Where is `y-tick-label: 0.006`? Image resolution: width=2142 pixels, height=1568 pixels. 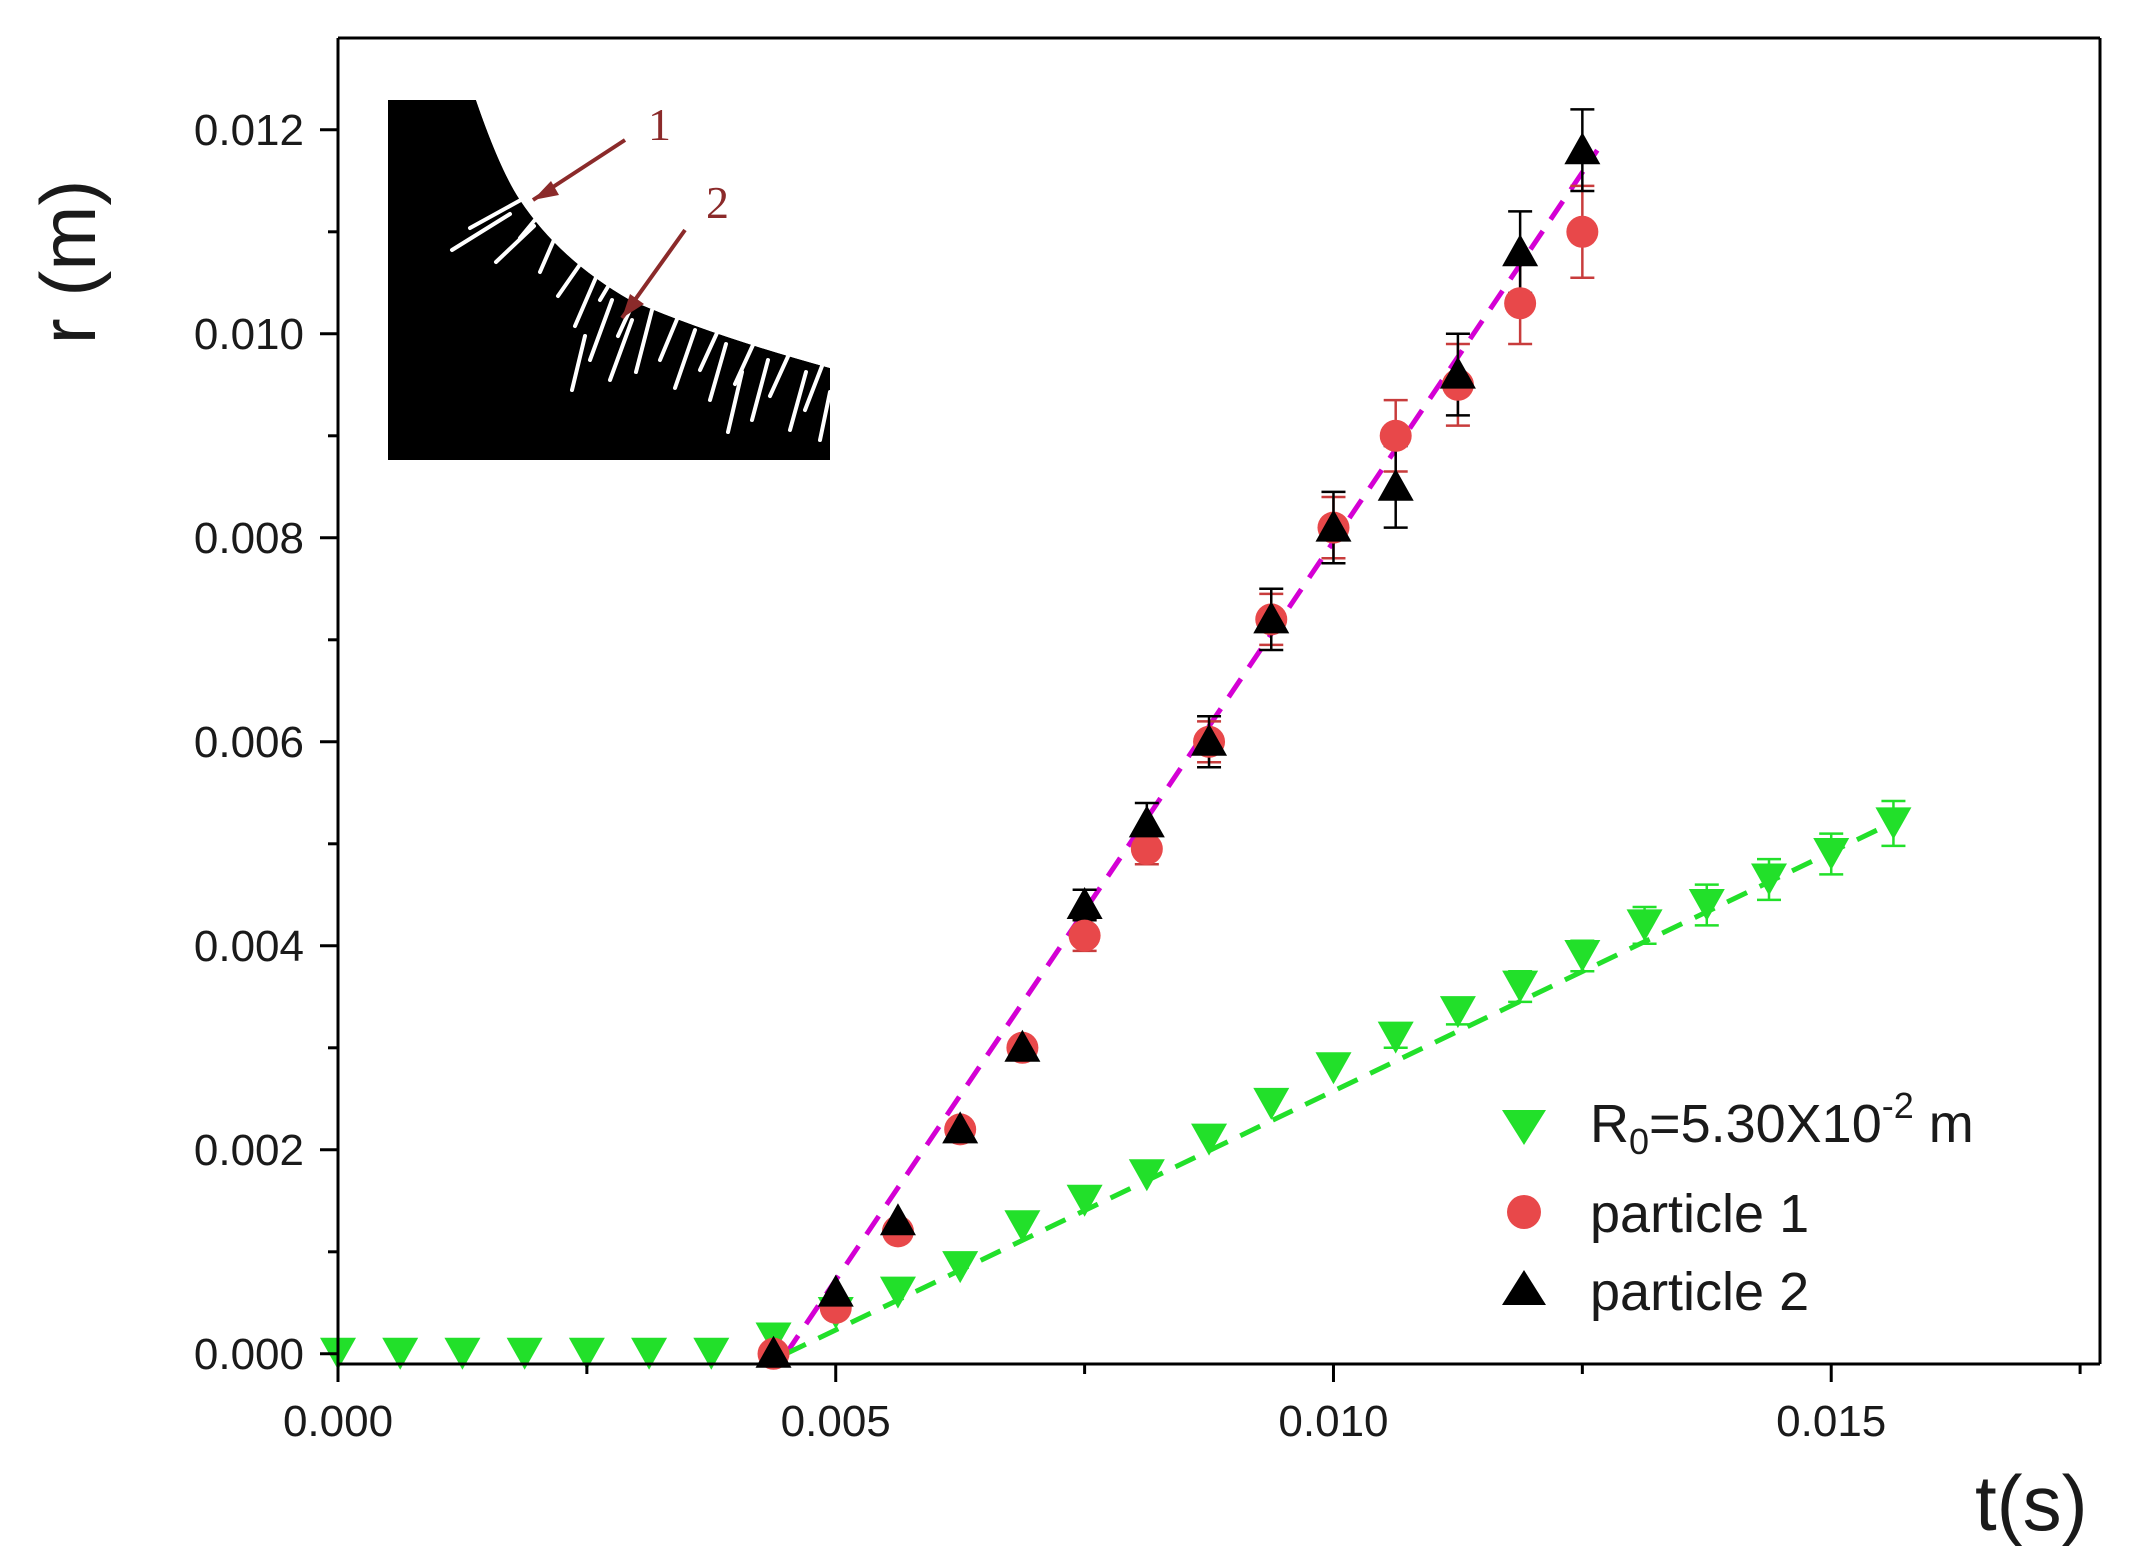
y-tick-label: 0.006 is located at coordinates (249, 742).